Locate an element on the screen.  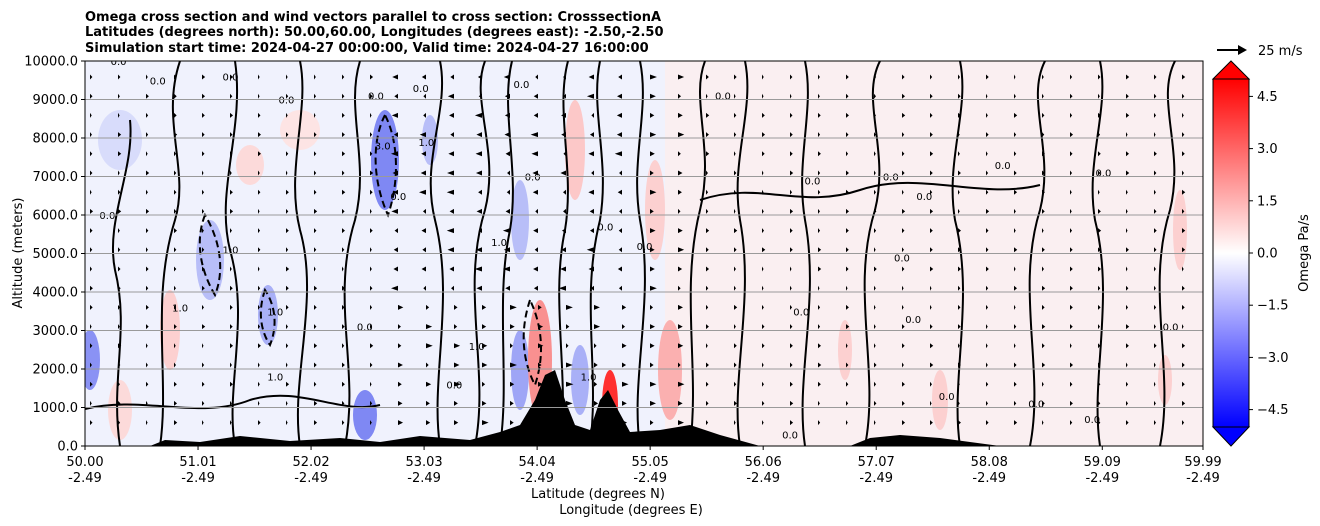
y-tick-label: 7000.0 is located at coordinates (56, 177).